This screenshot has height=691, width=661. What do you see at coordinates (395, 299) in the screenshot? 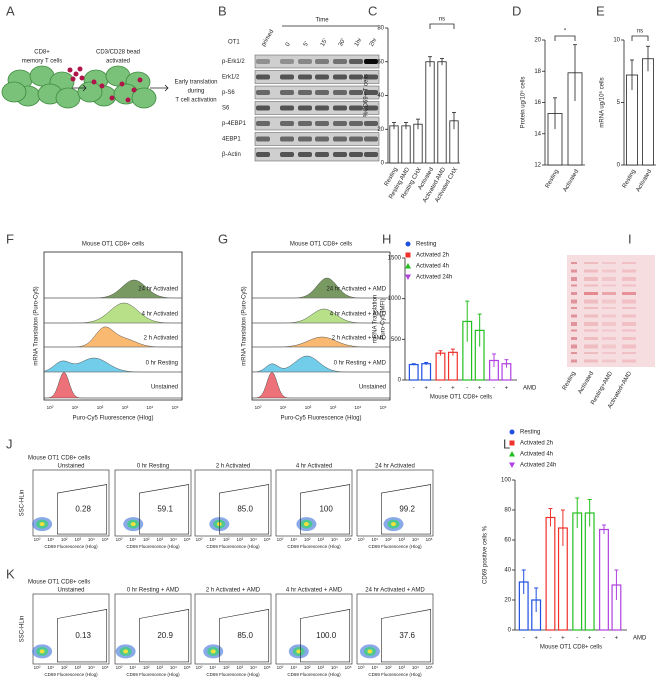
I see `y-tick-label: 1000` at bounding box center [395, 299].